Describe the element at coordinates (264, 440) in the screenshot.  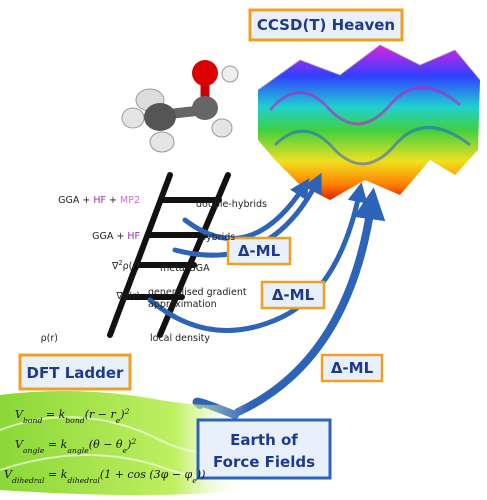
I see `earth-title: Earth of` at that location.